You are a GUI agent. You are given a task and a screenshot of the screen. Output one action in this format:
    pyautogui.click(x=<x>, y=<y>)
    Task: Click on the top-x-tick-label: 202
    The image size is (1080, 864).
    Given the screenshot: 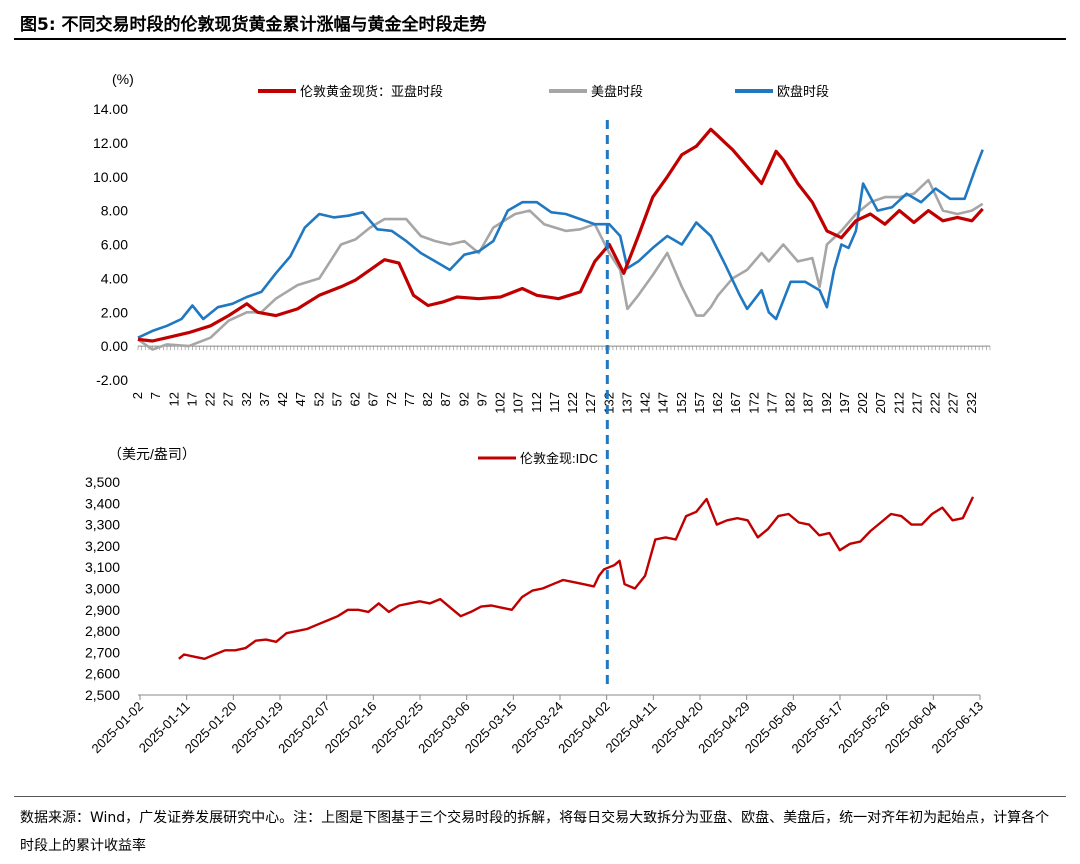 What is the action you would take?
    pyautogui.click(x=862, y=403)
    